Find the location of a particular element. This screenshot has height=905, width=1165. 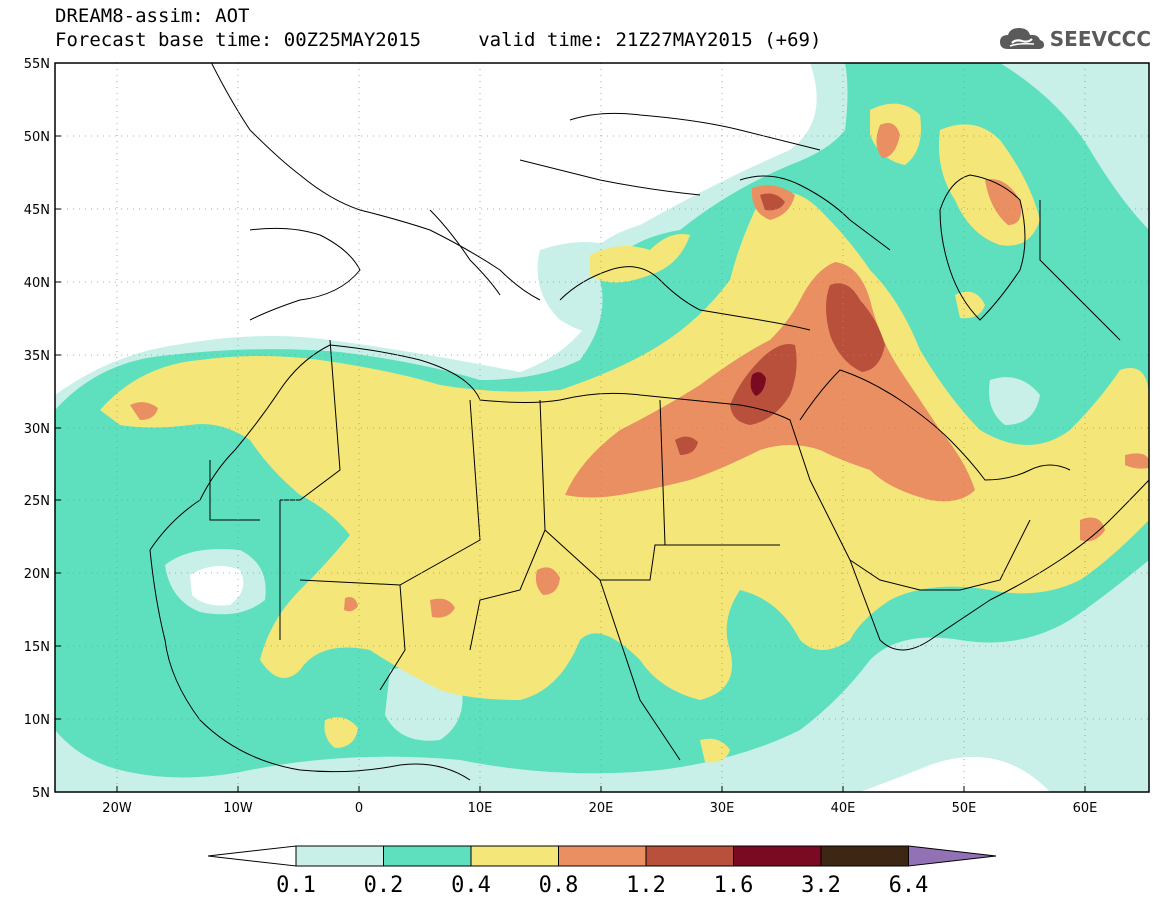

lon-label: 50E is located at coordinates (964, 808).